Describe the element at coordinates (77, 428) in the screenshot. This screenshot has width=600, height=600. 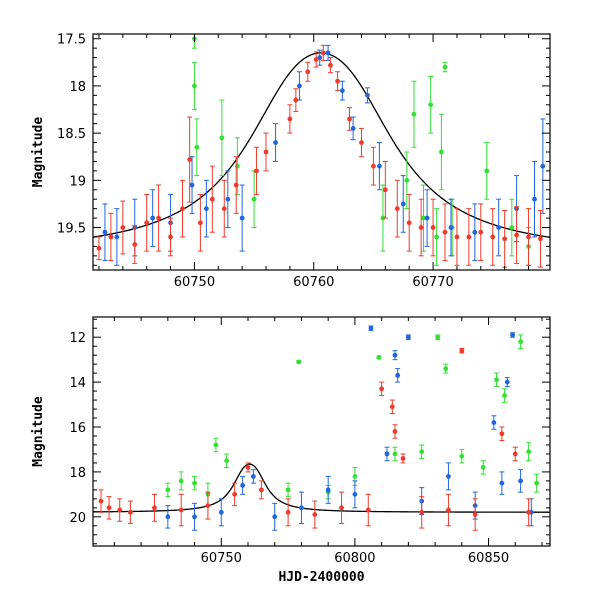
I see `y-tick-label: 16` at that location.